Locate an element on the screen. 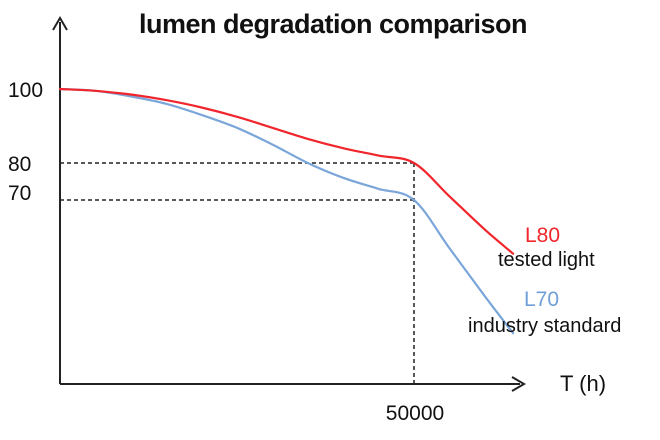  x-axis-label: T (h) is located at coordinates (583, 383).